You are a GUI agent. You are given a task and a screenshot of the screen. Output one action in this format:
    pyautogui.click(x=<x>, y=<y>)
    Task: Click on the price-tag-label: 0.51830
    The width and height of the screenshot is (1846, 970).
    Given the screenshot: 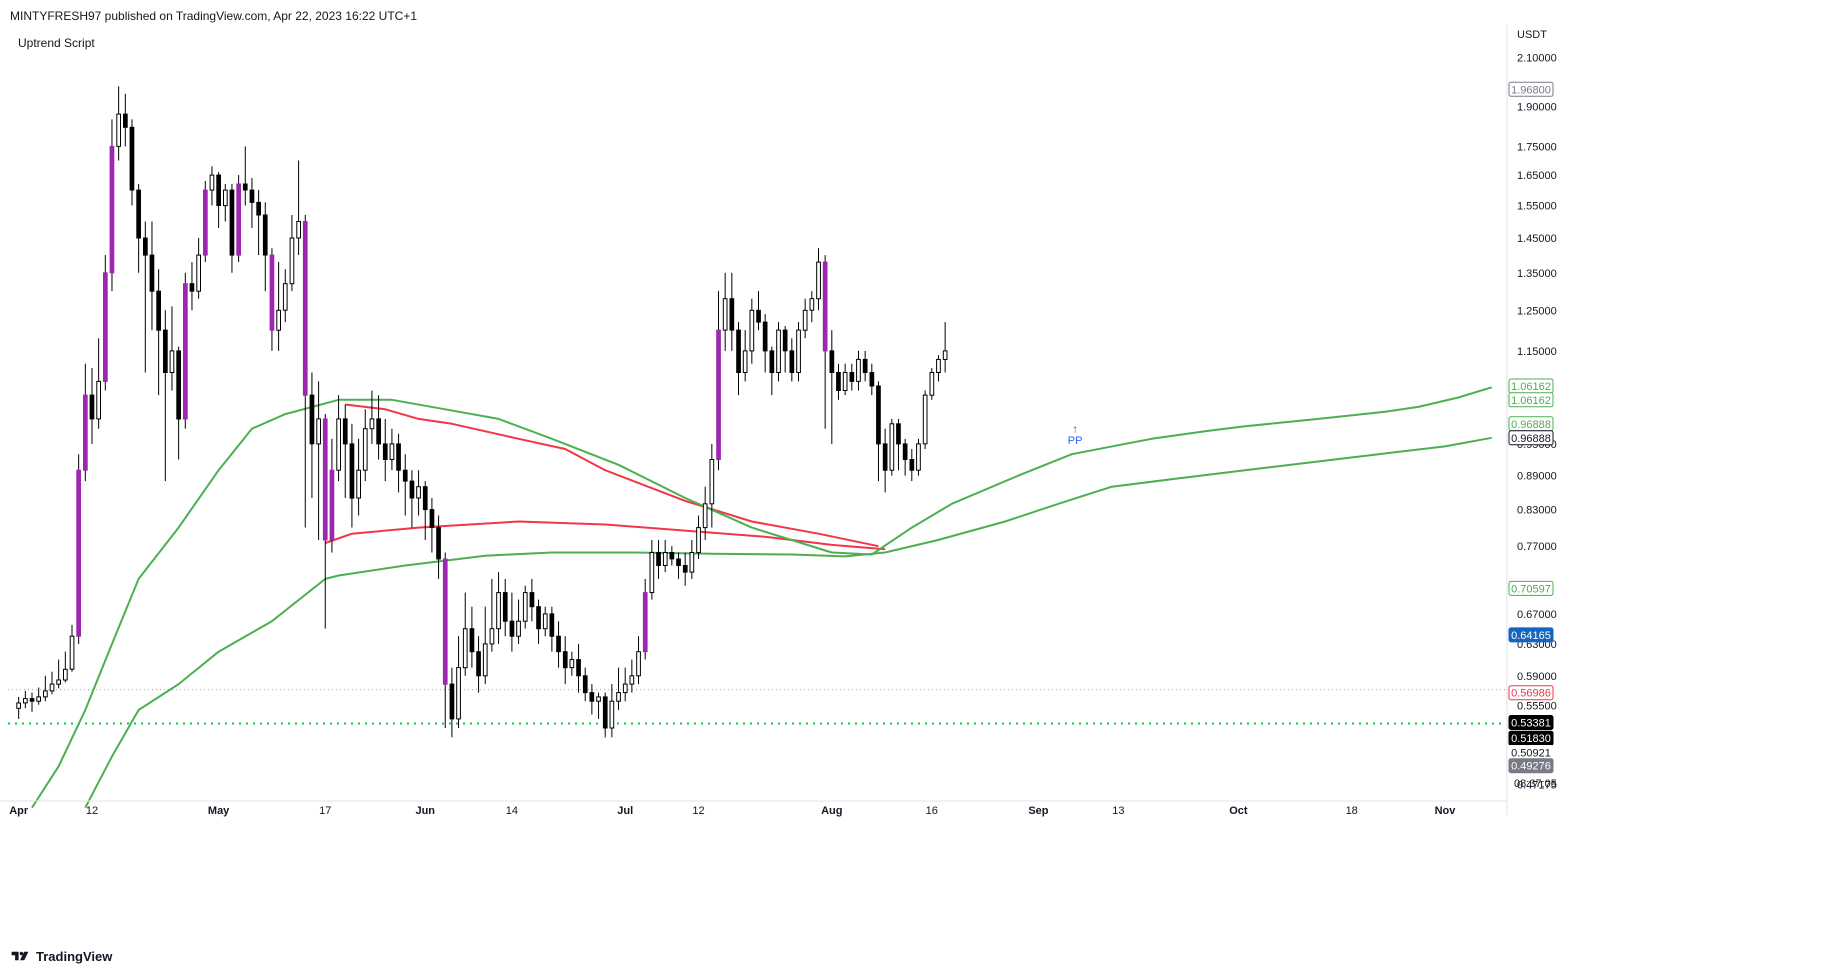 What is the action you would take?
    pyautogui.click(x=1531, y=739)
    